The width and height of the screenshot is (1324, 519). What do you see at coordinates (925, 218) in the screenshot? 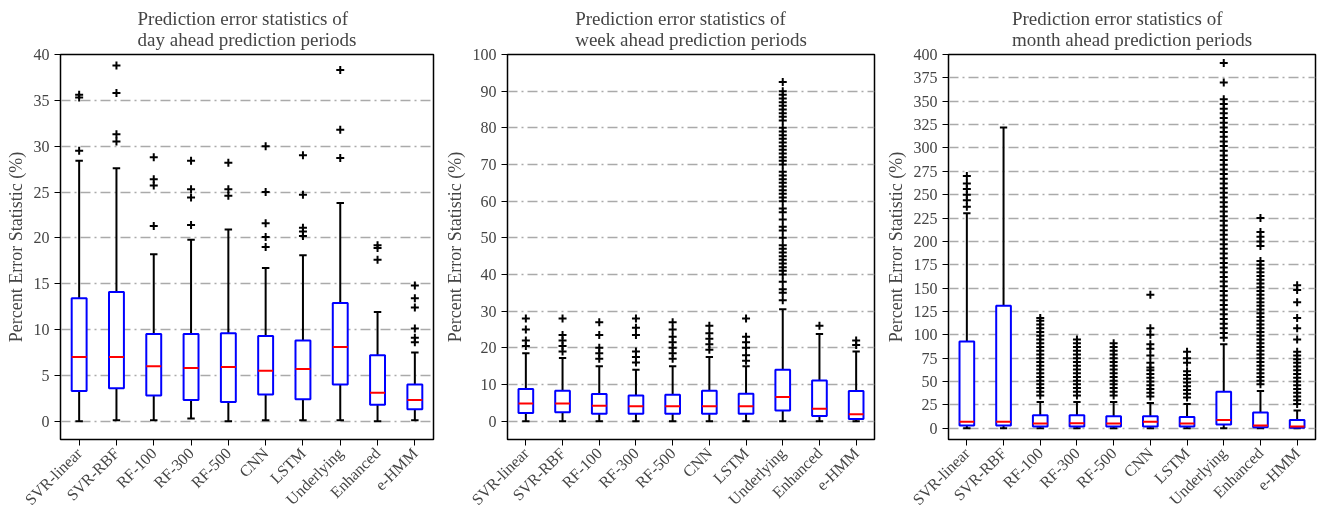
I see `y-tick-label: 225` at bounding box center [925, 218].